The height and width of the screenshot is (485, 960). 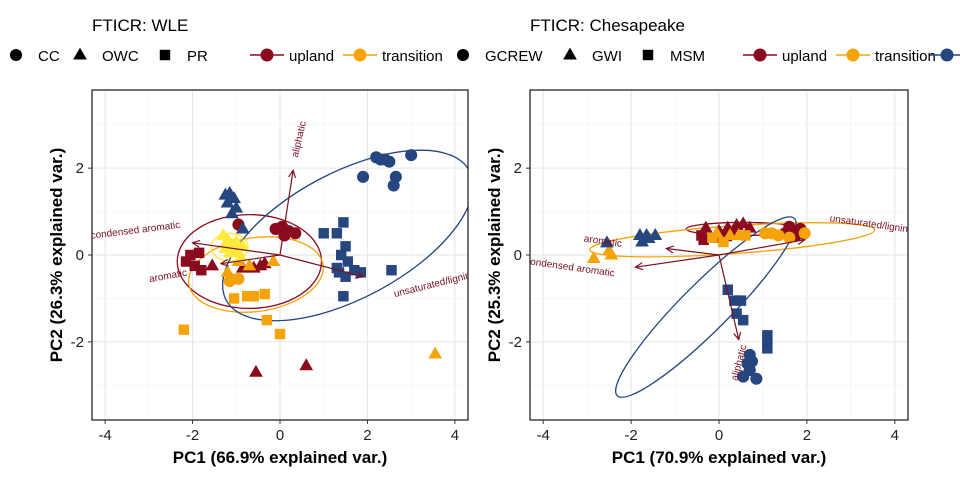 I want to click on legend-shape-label: CC, so click(x=49, y=56).